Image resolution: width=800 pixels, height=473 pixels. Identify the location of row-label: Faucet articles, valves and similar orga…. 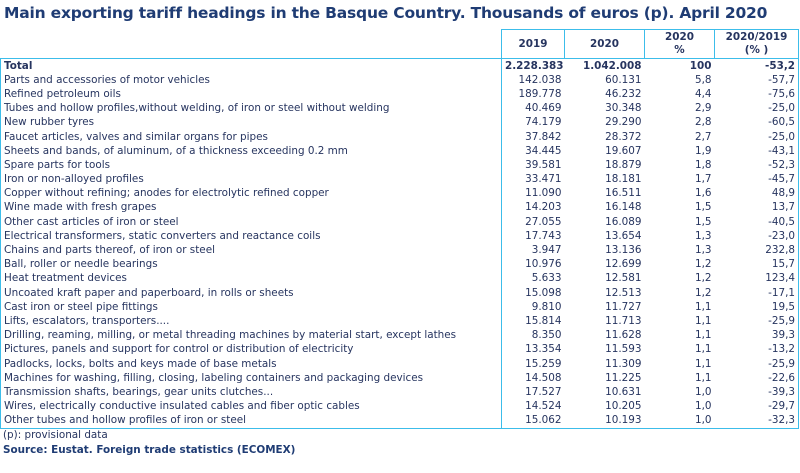
(251, 137).